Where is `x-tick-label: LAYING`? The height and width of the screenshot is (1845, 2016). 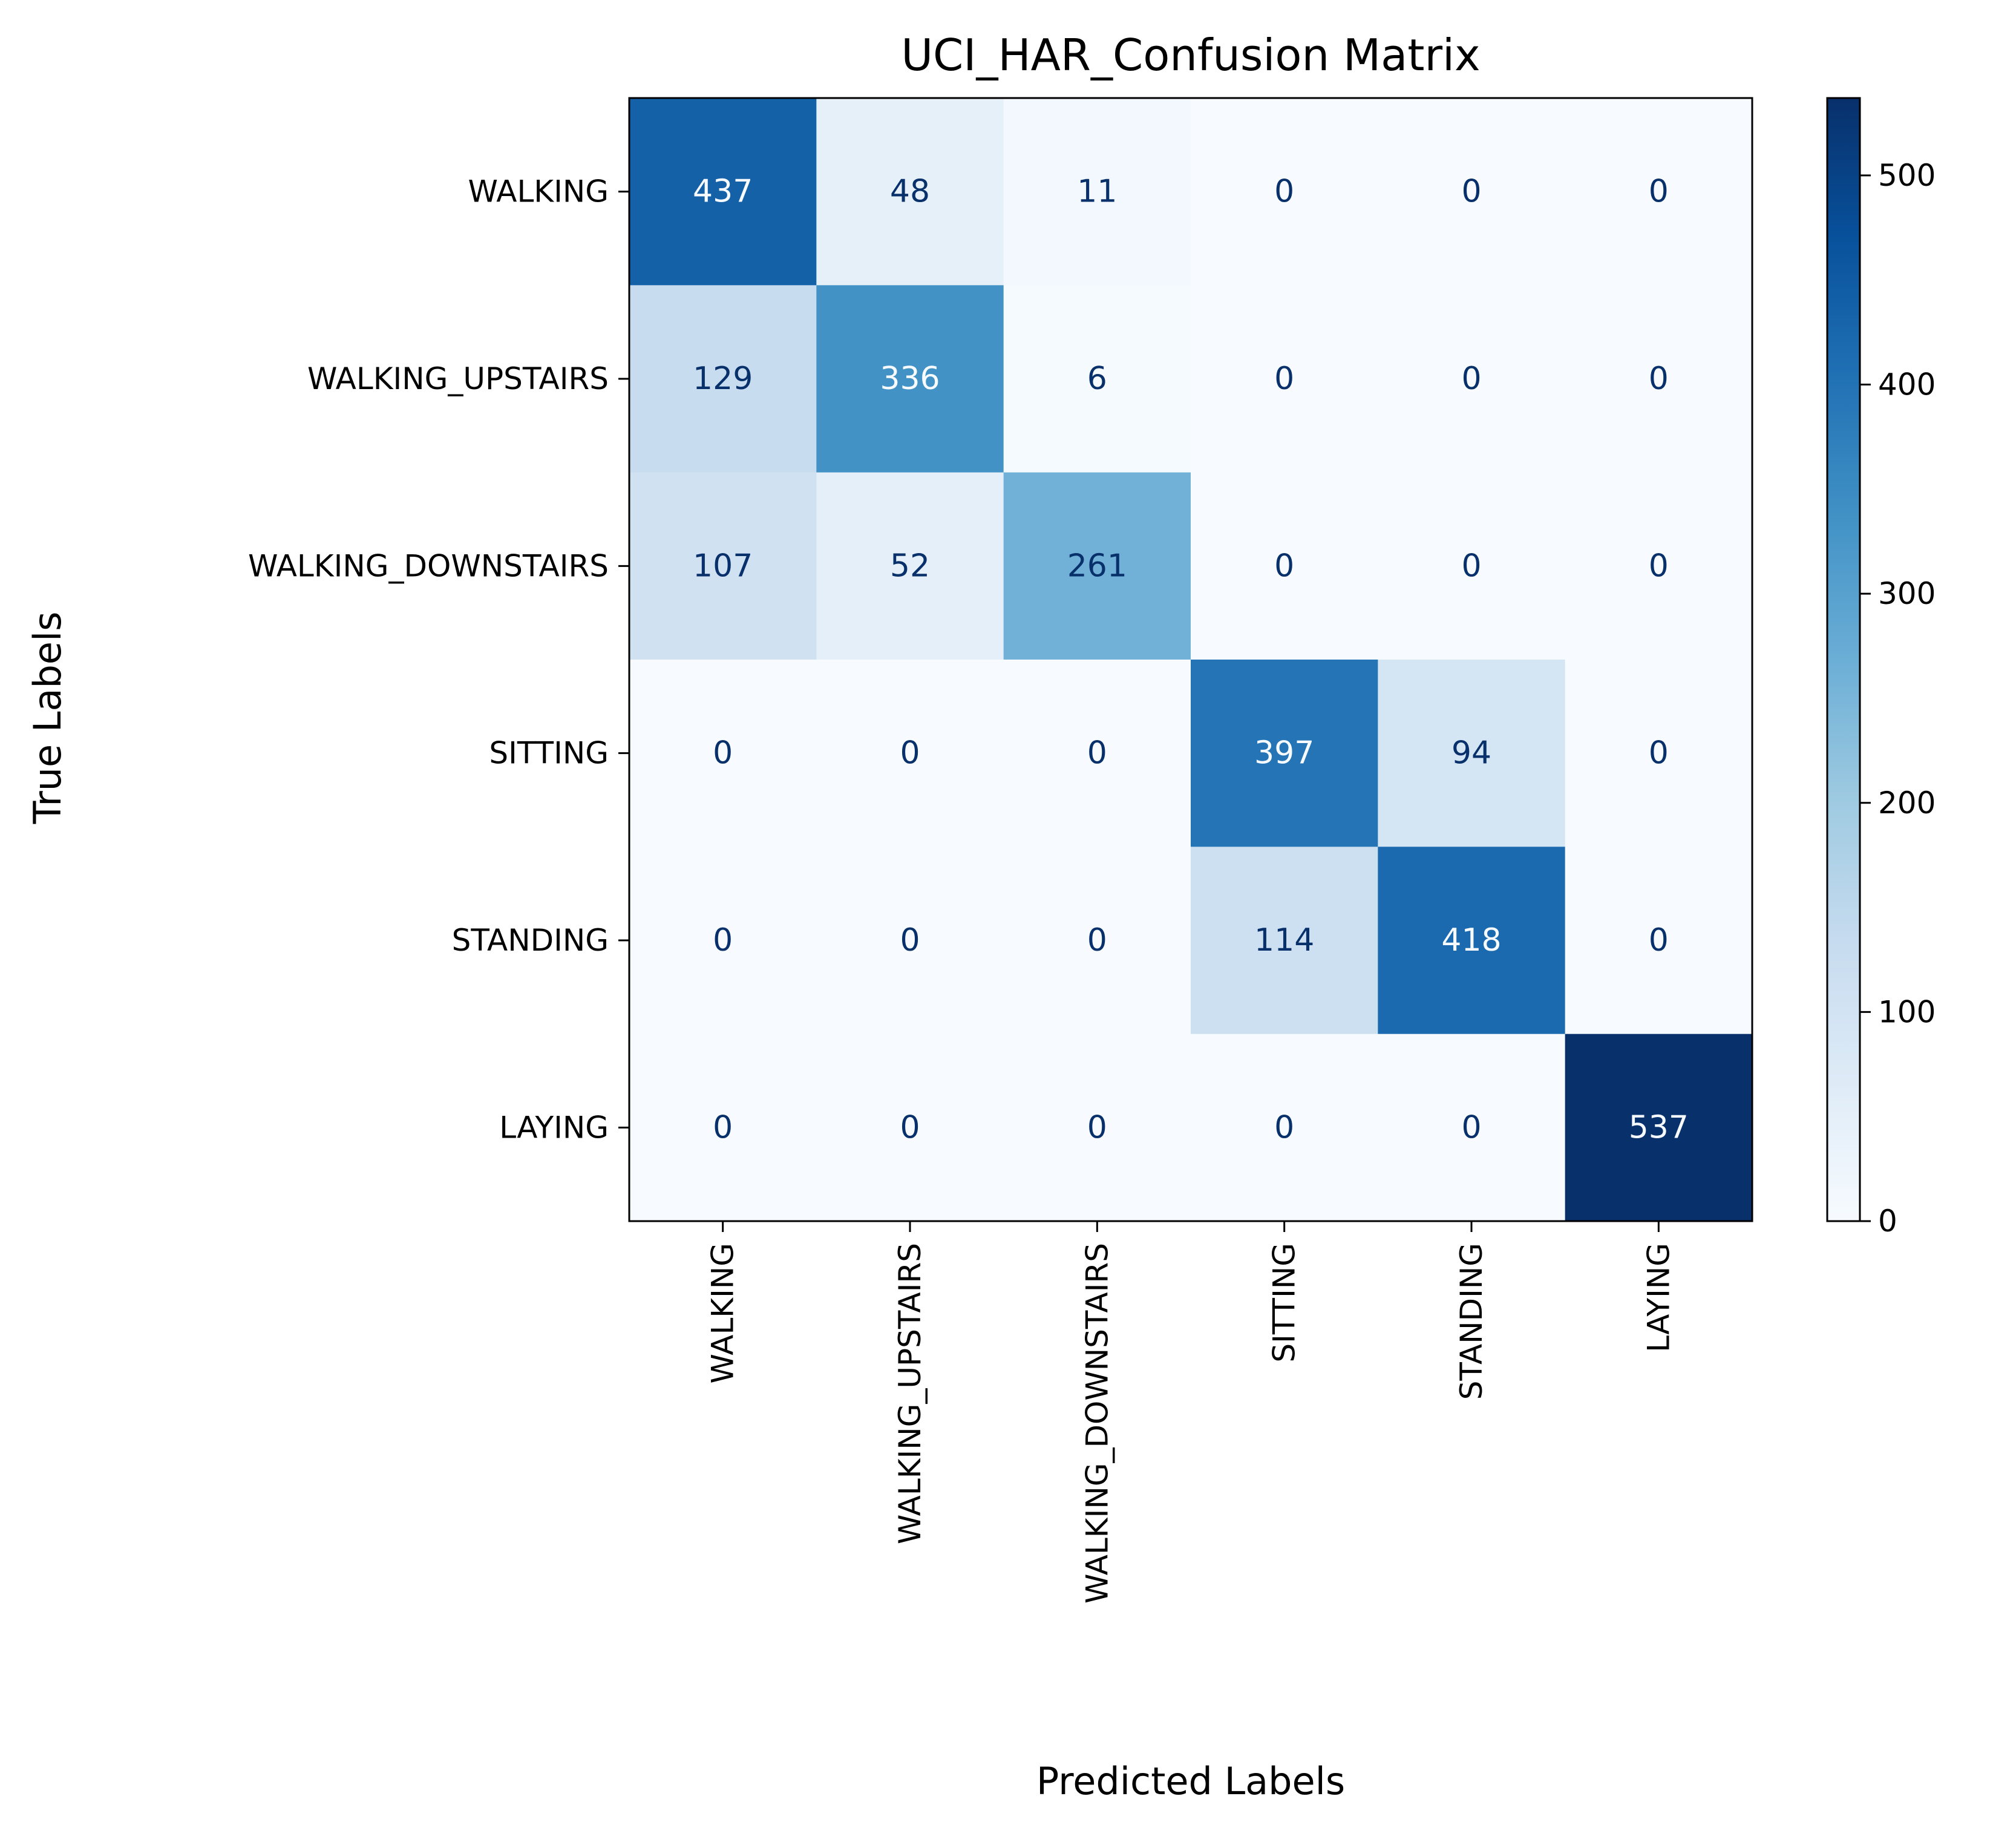 x-tick-label: LAYING is located at coordinates (1658, 1298).